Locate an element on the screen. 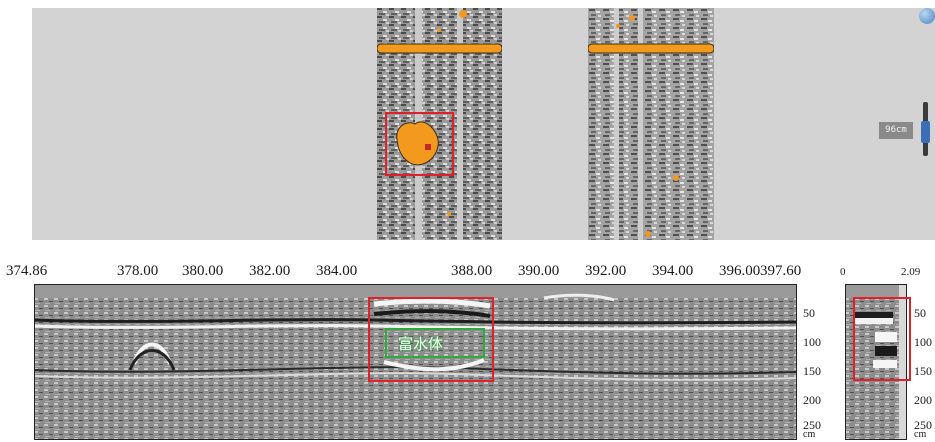  tick-label: 374.86 is located at coordinates (27, 271).